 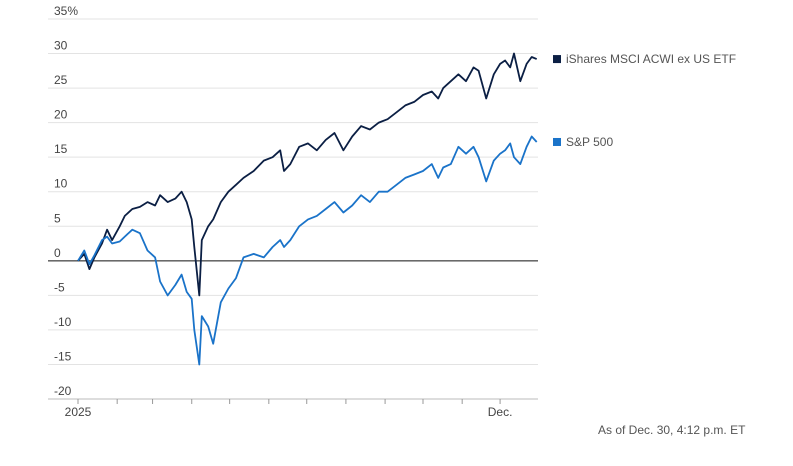 What do you see at coordinates (61, 115) in the screenshot?
I see `y-tick-label: 20` at bounding box center [61, 115].